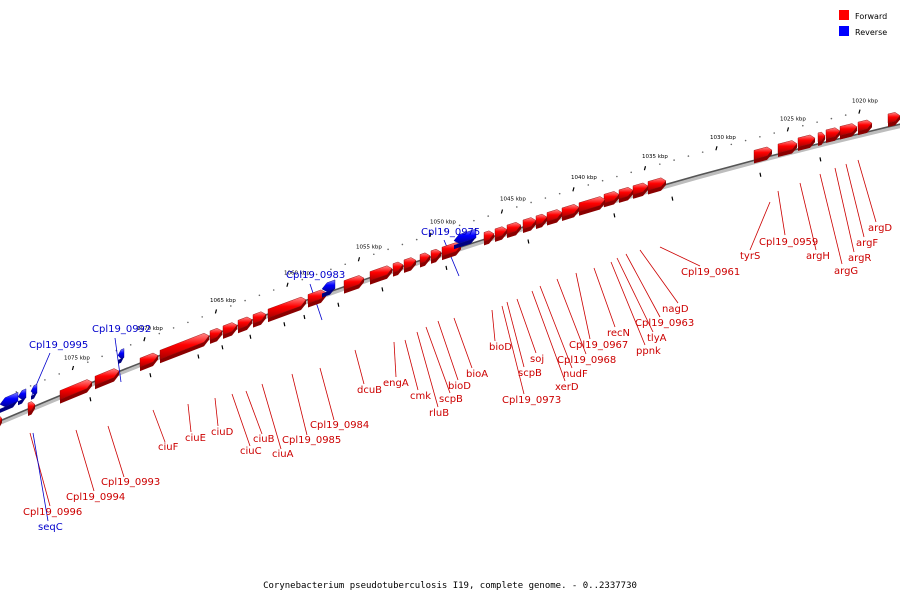 This screenshot has width=900, height=600. I want to click on gene-label-ciuc: ciuC, so click(251, 451).